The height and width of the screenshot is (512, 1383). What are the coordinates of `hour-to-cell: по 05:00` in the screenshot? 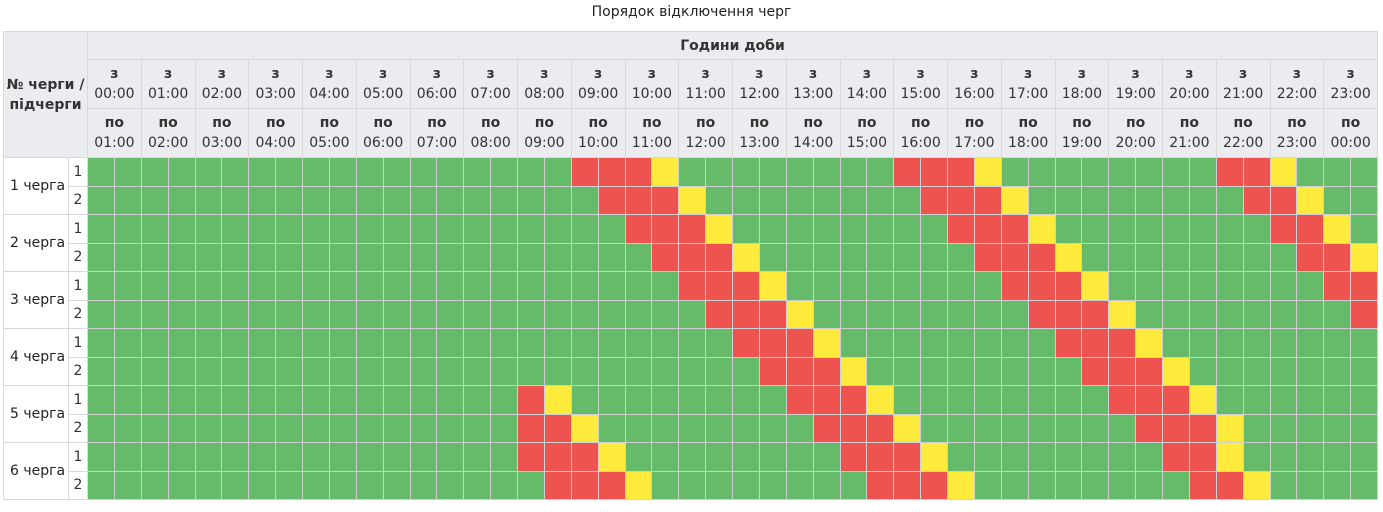 It's located at (329, 133).